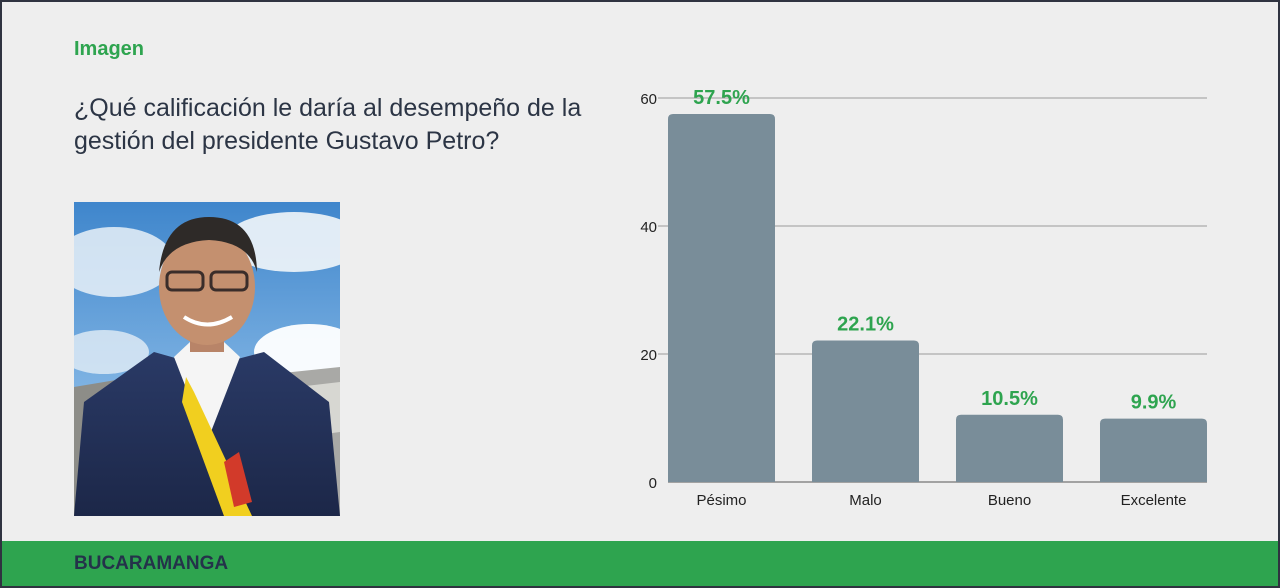  I want to click on category-label: Bueno, so click(1009, 500).